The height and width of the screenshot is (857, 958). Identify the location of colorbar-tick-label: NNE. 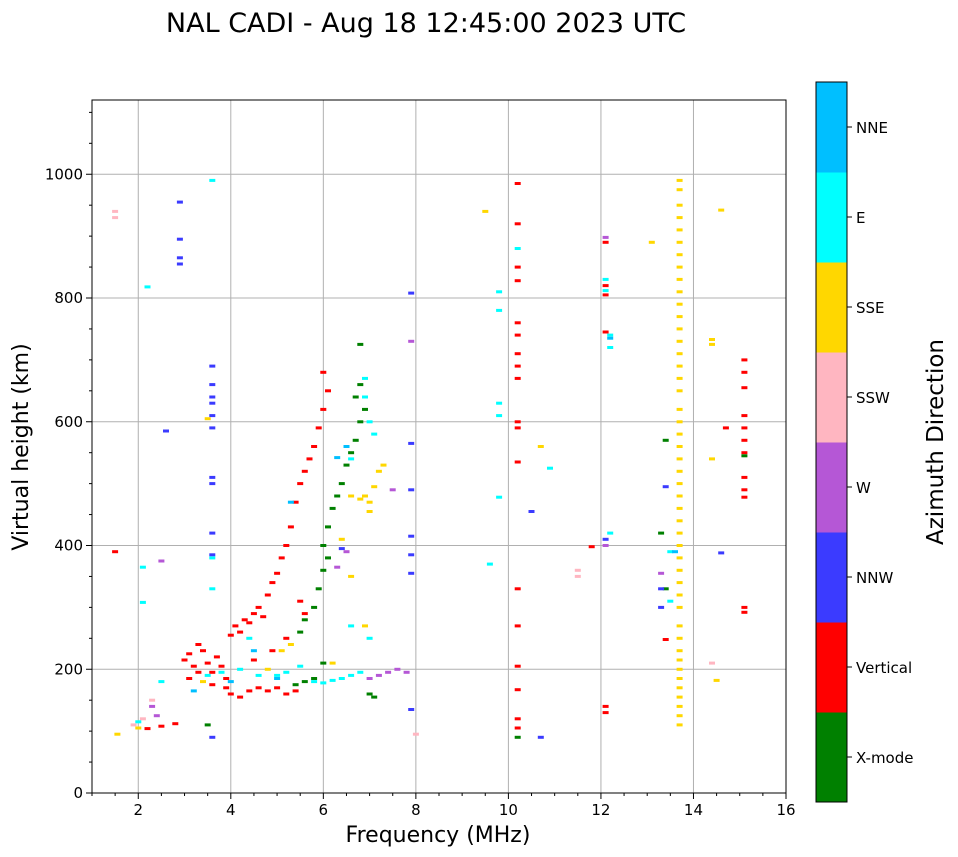
(872, 128).